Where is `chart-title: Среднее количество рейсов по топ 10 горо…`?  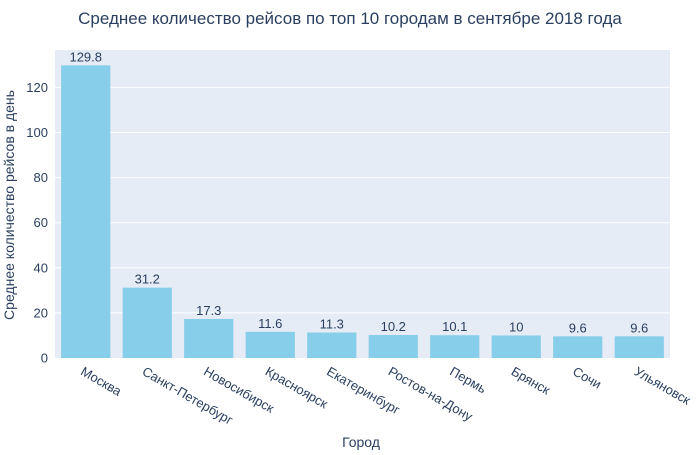
chart-title: Среднее количество рейсов по топ 10 горо… is located at coordinates (350, 18).